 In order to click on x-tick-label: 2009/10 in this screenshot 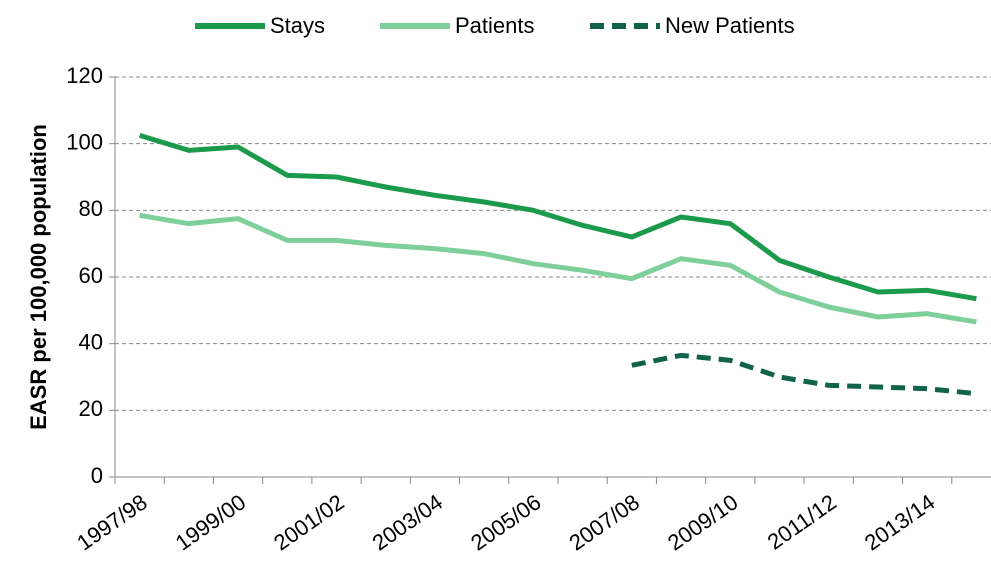, I will do `click(702, 522)`.